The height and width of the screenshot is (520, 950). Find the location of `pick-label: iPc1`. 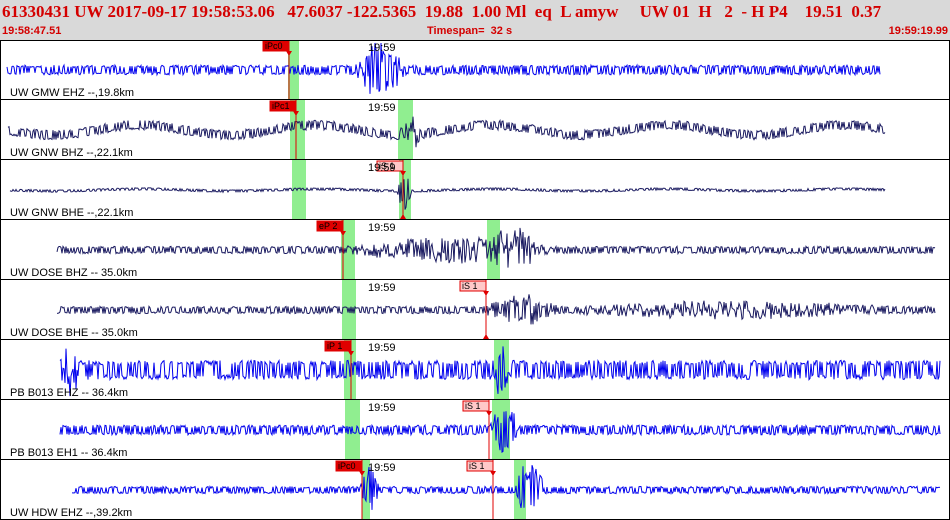

pick-label: iPc1 is located at coordinates (281, 106).